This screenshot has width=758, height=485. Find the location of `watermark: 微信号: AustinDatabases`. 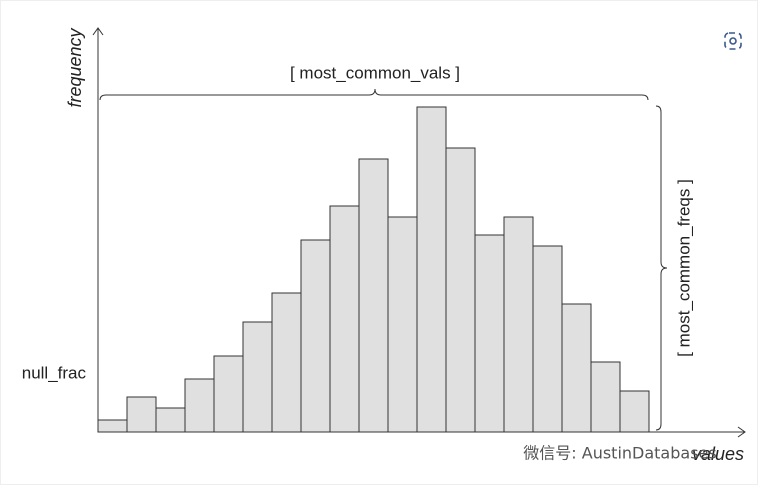

watermark: 微信号: AustinDatabases is located at coordinates (619, 453).